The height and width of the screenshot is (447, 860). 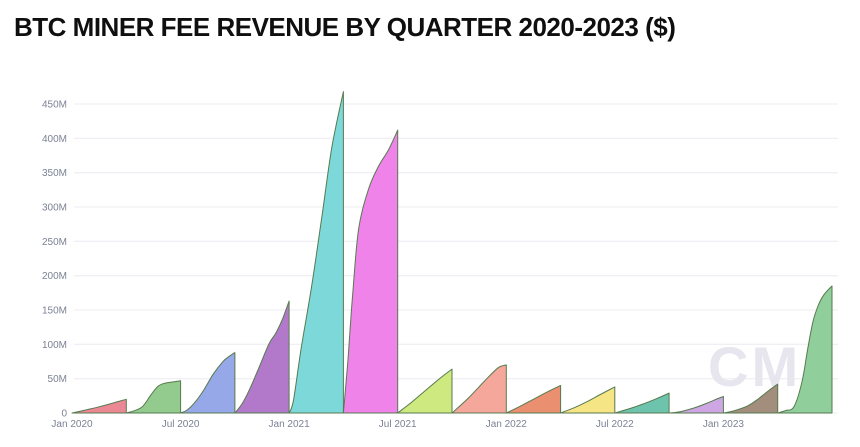 I want to click on area-q1-2020, so click(x=99, y=406).